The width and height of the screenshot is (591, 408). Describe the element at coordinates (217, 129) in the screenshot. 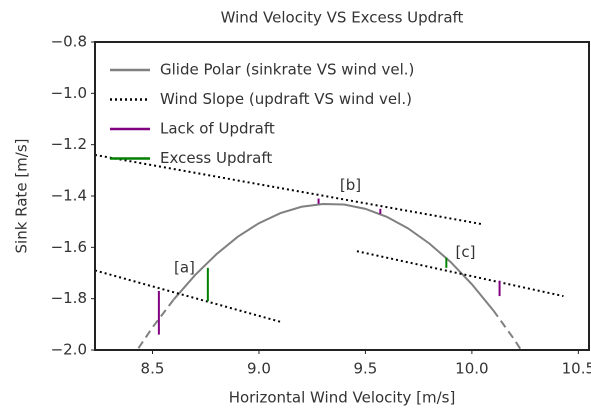

I see `legend-label: Lack of Updraft` at that location.